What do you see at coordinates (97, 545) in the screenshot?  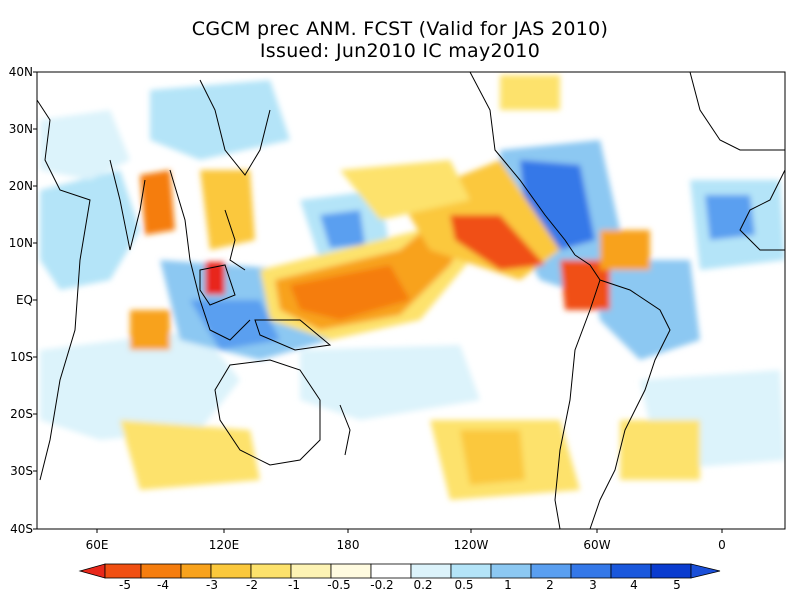 I see `lon-label: 60E` at bounding box center [97, 545].